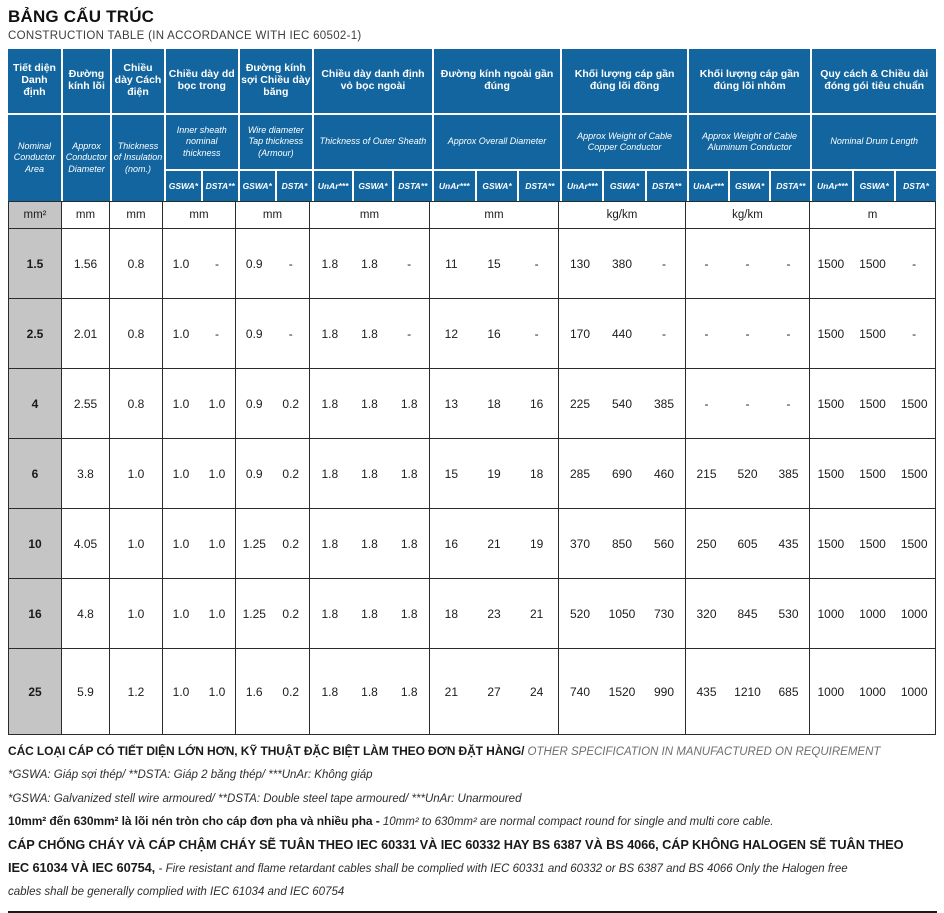 This screenshot has height=913, width=944. I want to click on header-en-label: Nominal Conductor Area, so click(34, 158).